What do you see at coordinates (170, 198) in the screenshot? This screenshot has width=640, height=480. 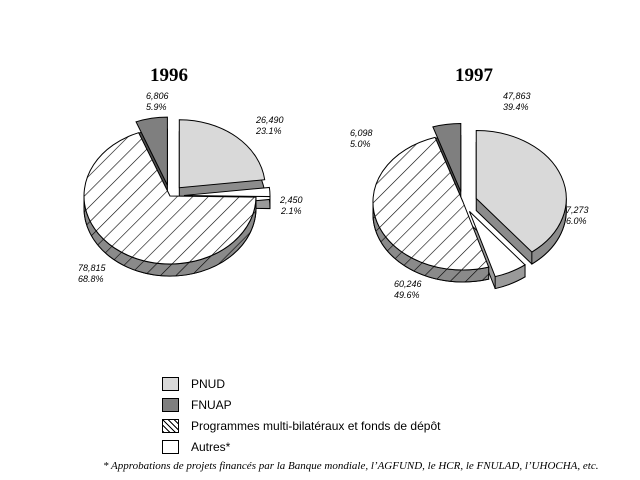 I see `pie-1996-slice-programmes` at bounding box center [170, 198].